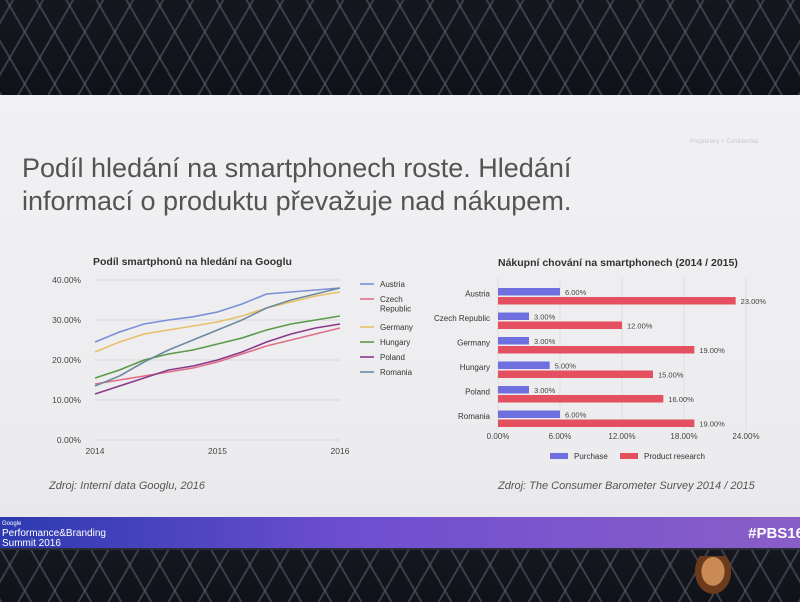  Describe the element at coordinates (31, 543) in the screenshot. I see `summit-logo-year: Summit 2016` at that location.